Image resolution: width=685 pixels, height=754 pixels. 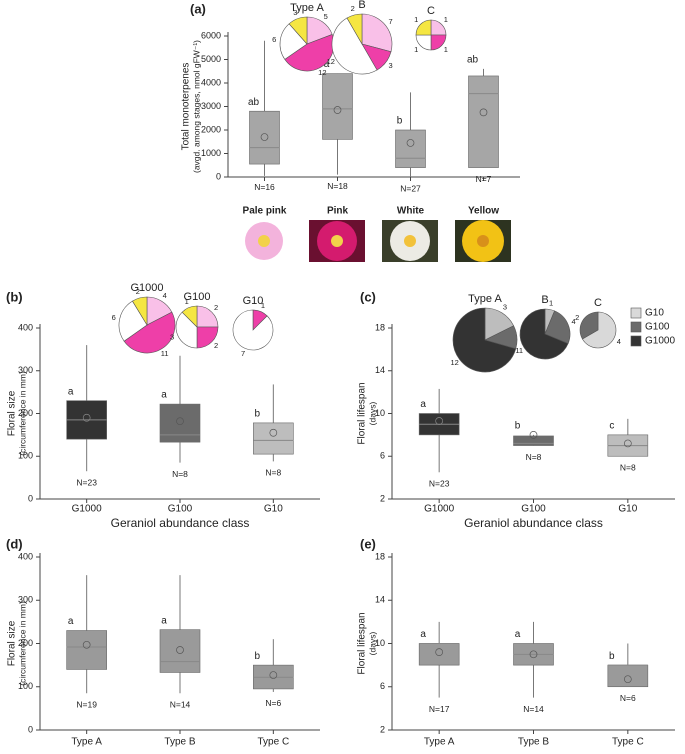 What do you see at coordinates (253, 301) in the screenshot?
I see `pie-title: G10` at bounding box center [253, 301].